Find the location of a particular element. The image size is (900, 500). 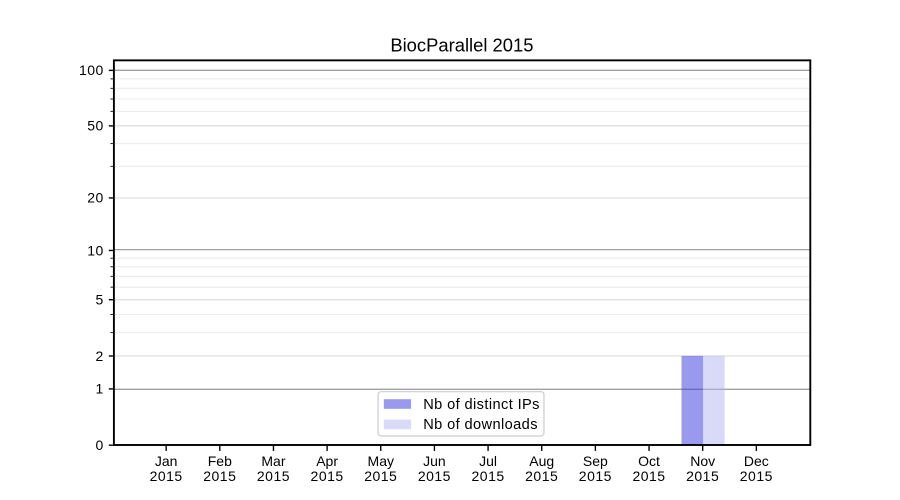

svg-text: 50 is located at coordinates (95, 126).